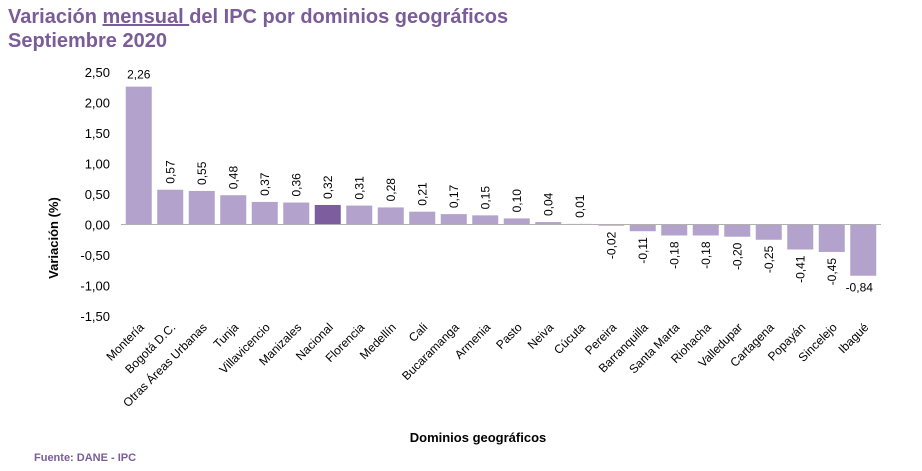 This screenshot has width=922, height=471. I want to click on data-label: 0,01, so click(580, 206).